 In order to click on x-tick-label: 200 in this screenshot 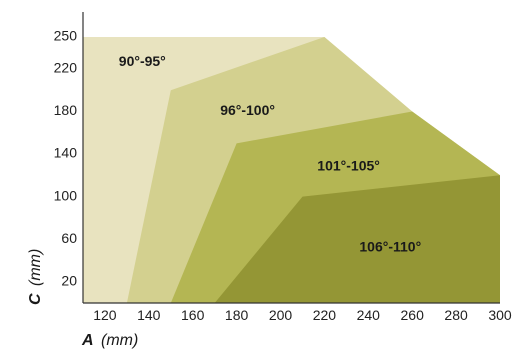, I will do `click(281, 315)`.